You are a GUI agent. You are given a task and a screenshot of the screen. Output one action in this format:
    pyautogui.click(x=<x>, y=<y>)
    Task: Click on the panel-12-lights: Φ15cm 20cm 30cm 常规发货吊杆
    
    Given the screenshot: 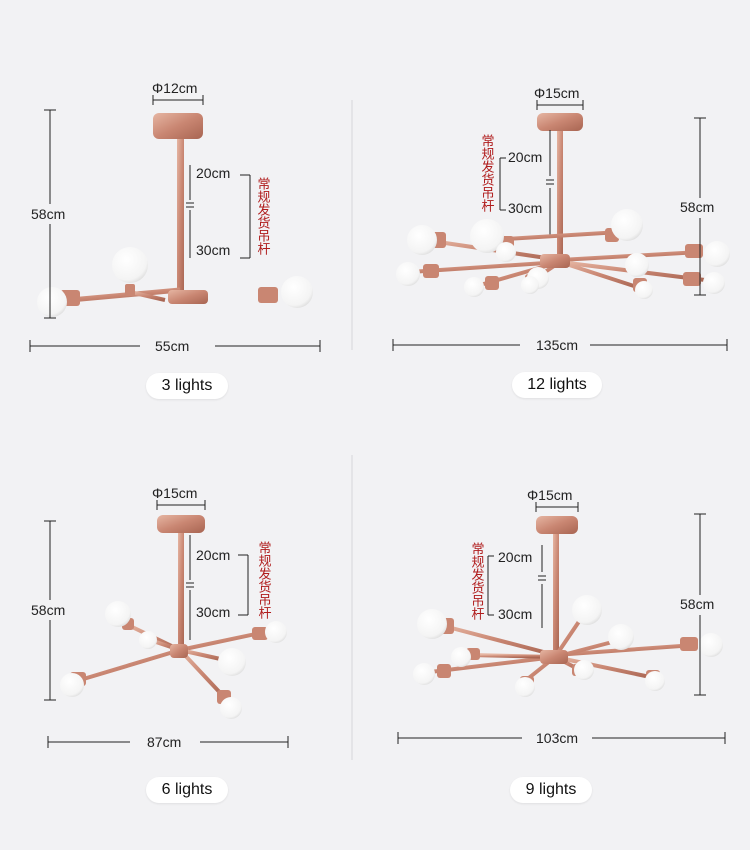 What is the action you would take?
    pyautogui.click(x=561, y=219)
    